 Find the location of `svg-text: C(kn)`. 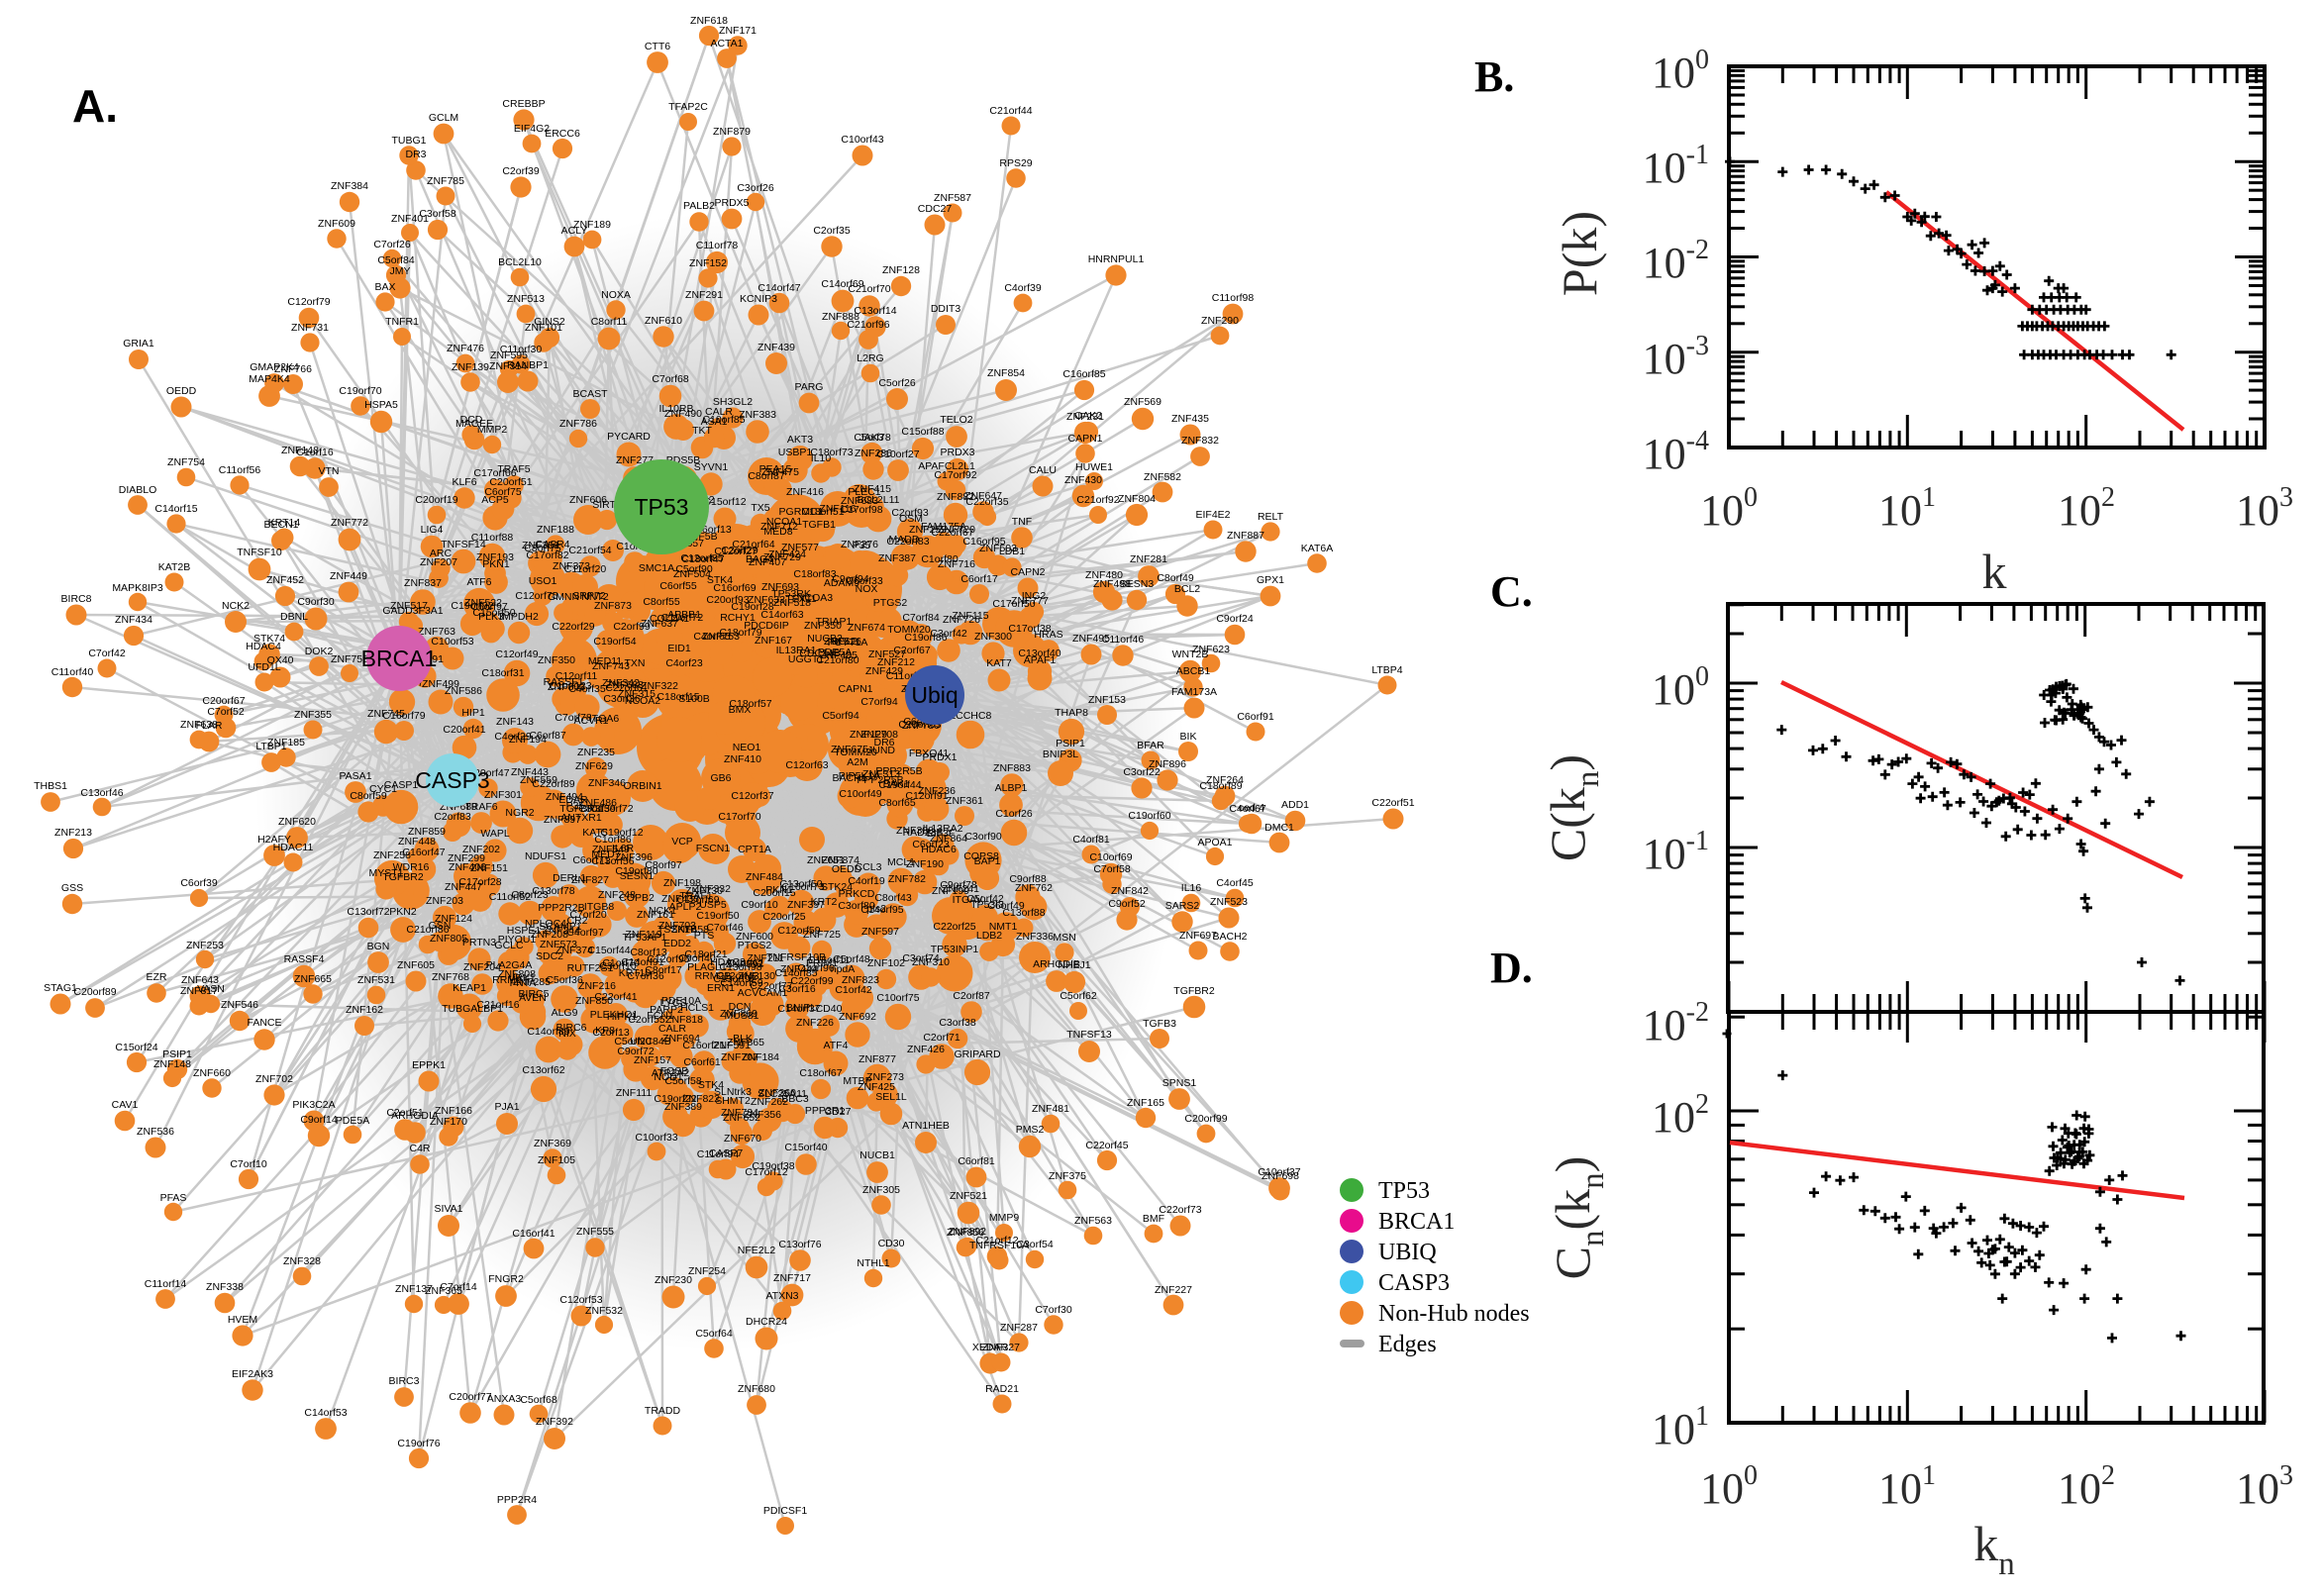

svg-text: C(kn) is located at coordinates (1573, 807).